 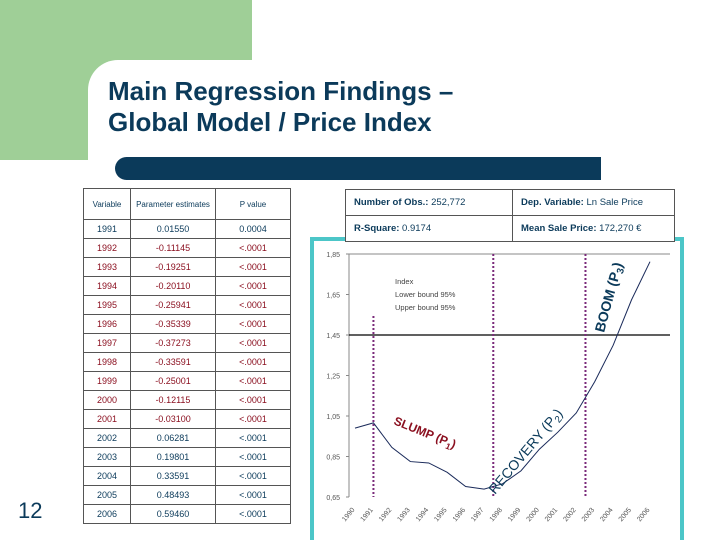 I want to click on annotation-recovery: RECOVERY (P2), so click(x=526, y=451).